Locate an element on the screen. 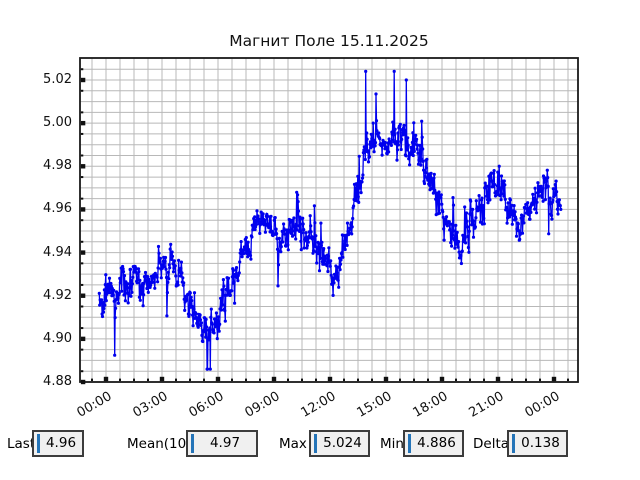  stat-label-delta: Delta is located at coordinates (491, 444).